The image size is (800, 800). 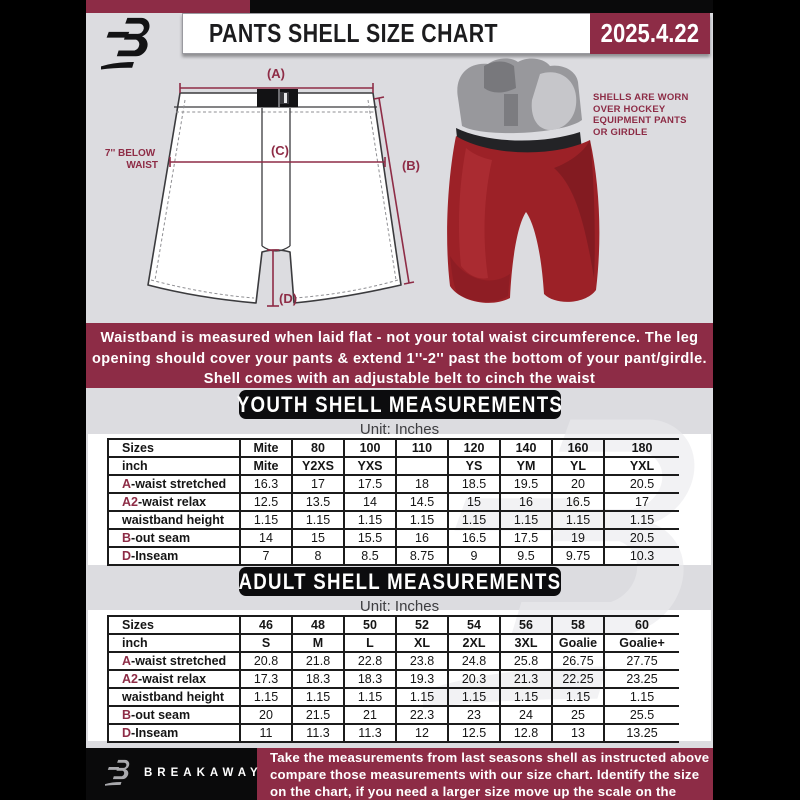 I want to click on cell: Y2XS, so click(x=317, y=466).